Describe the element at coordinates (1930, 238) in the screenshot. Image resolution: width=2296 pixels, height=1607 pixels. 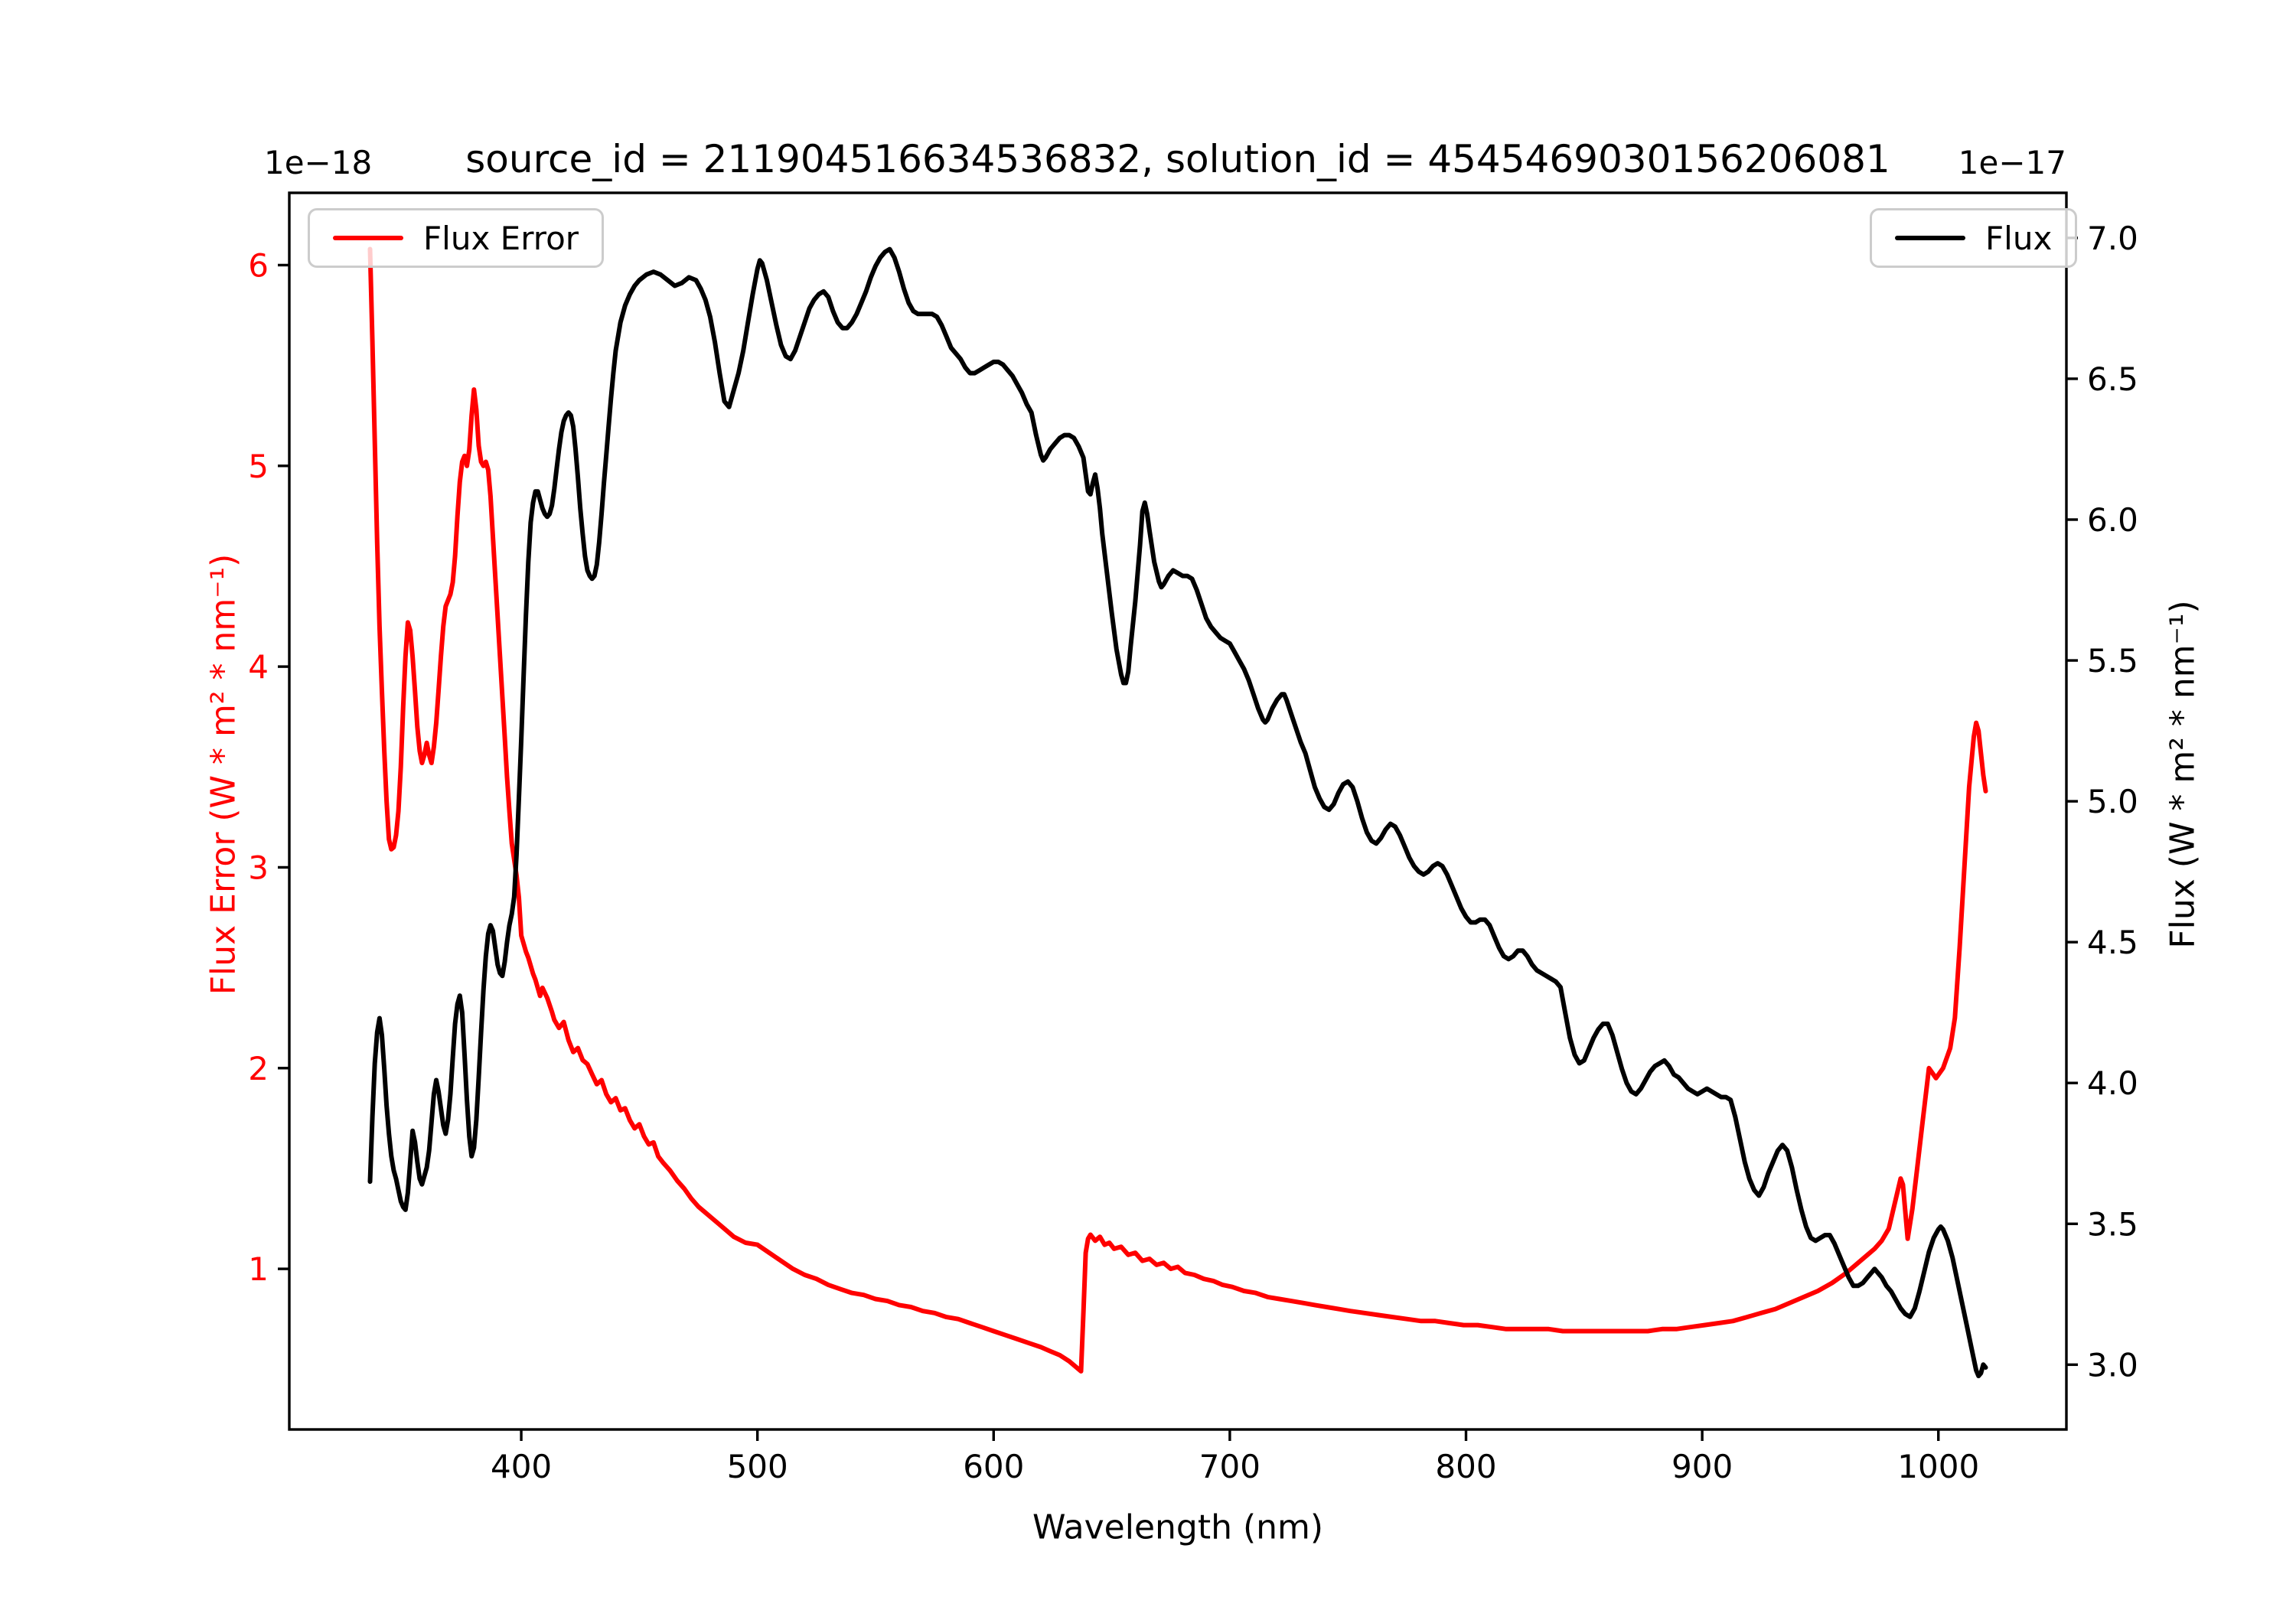
I see `flux-legend-line-icon` at that location.